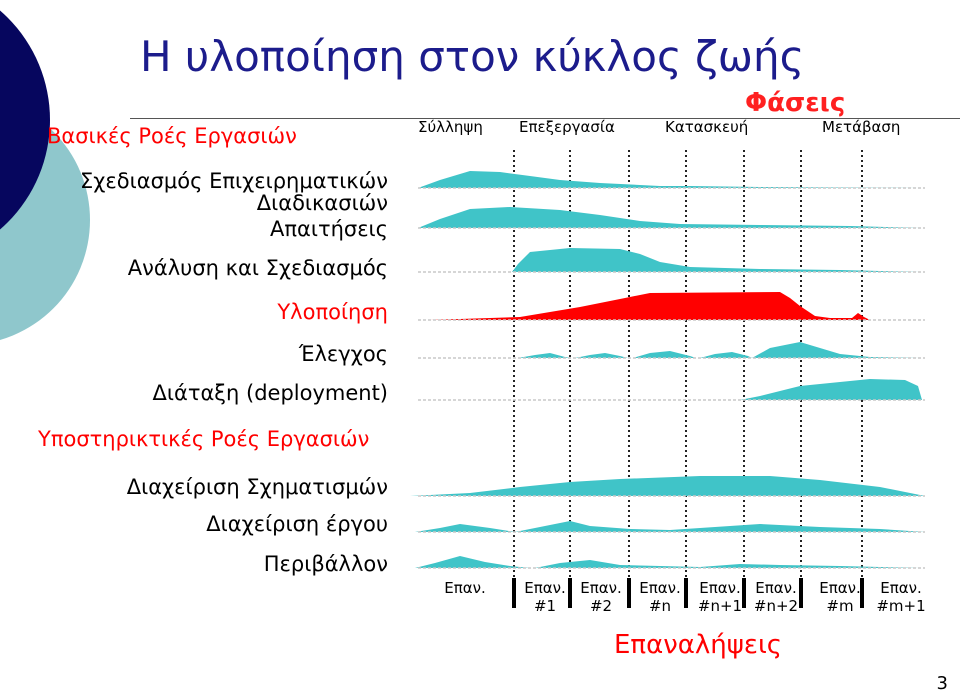 The width and height of the screenshot is (960, 700). What do you see at coordinates (716, 260) in the screenshot?
I see `analysis-design-effort` at bounding box center [716, 260].